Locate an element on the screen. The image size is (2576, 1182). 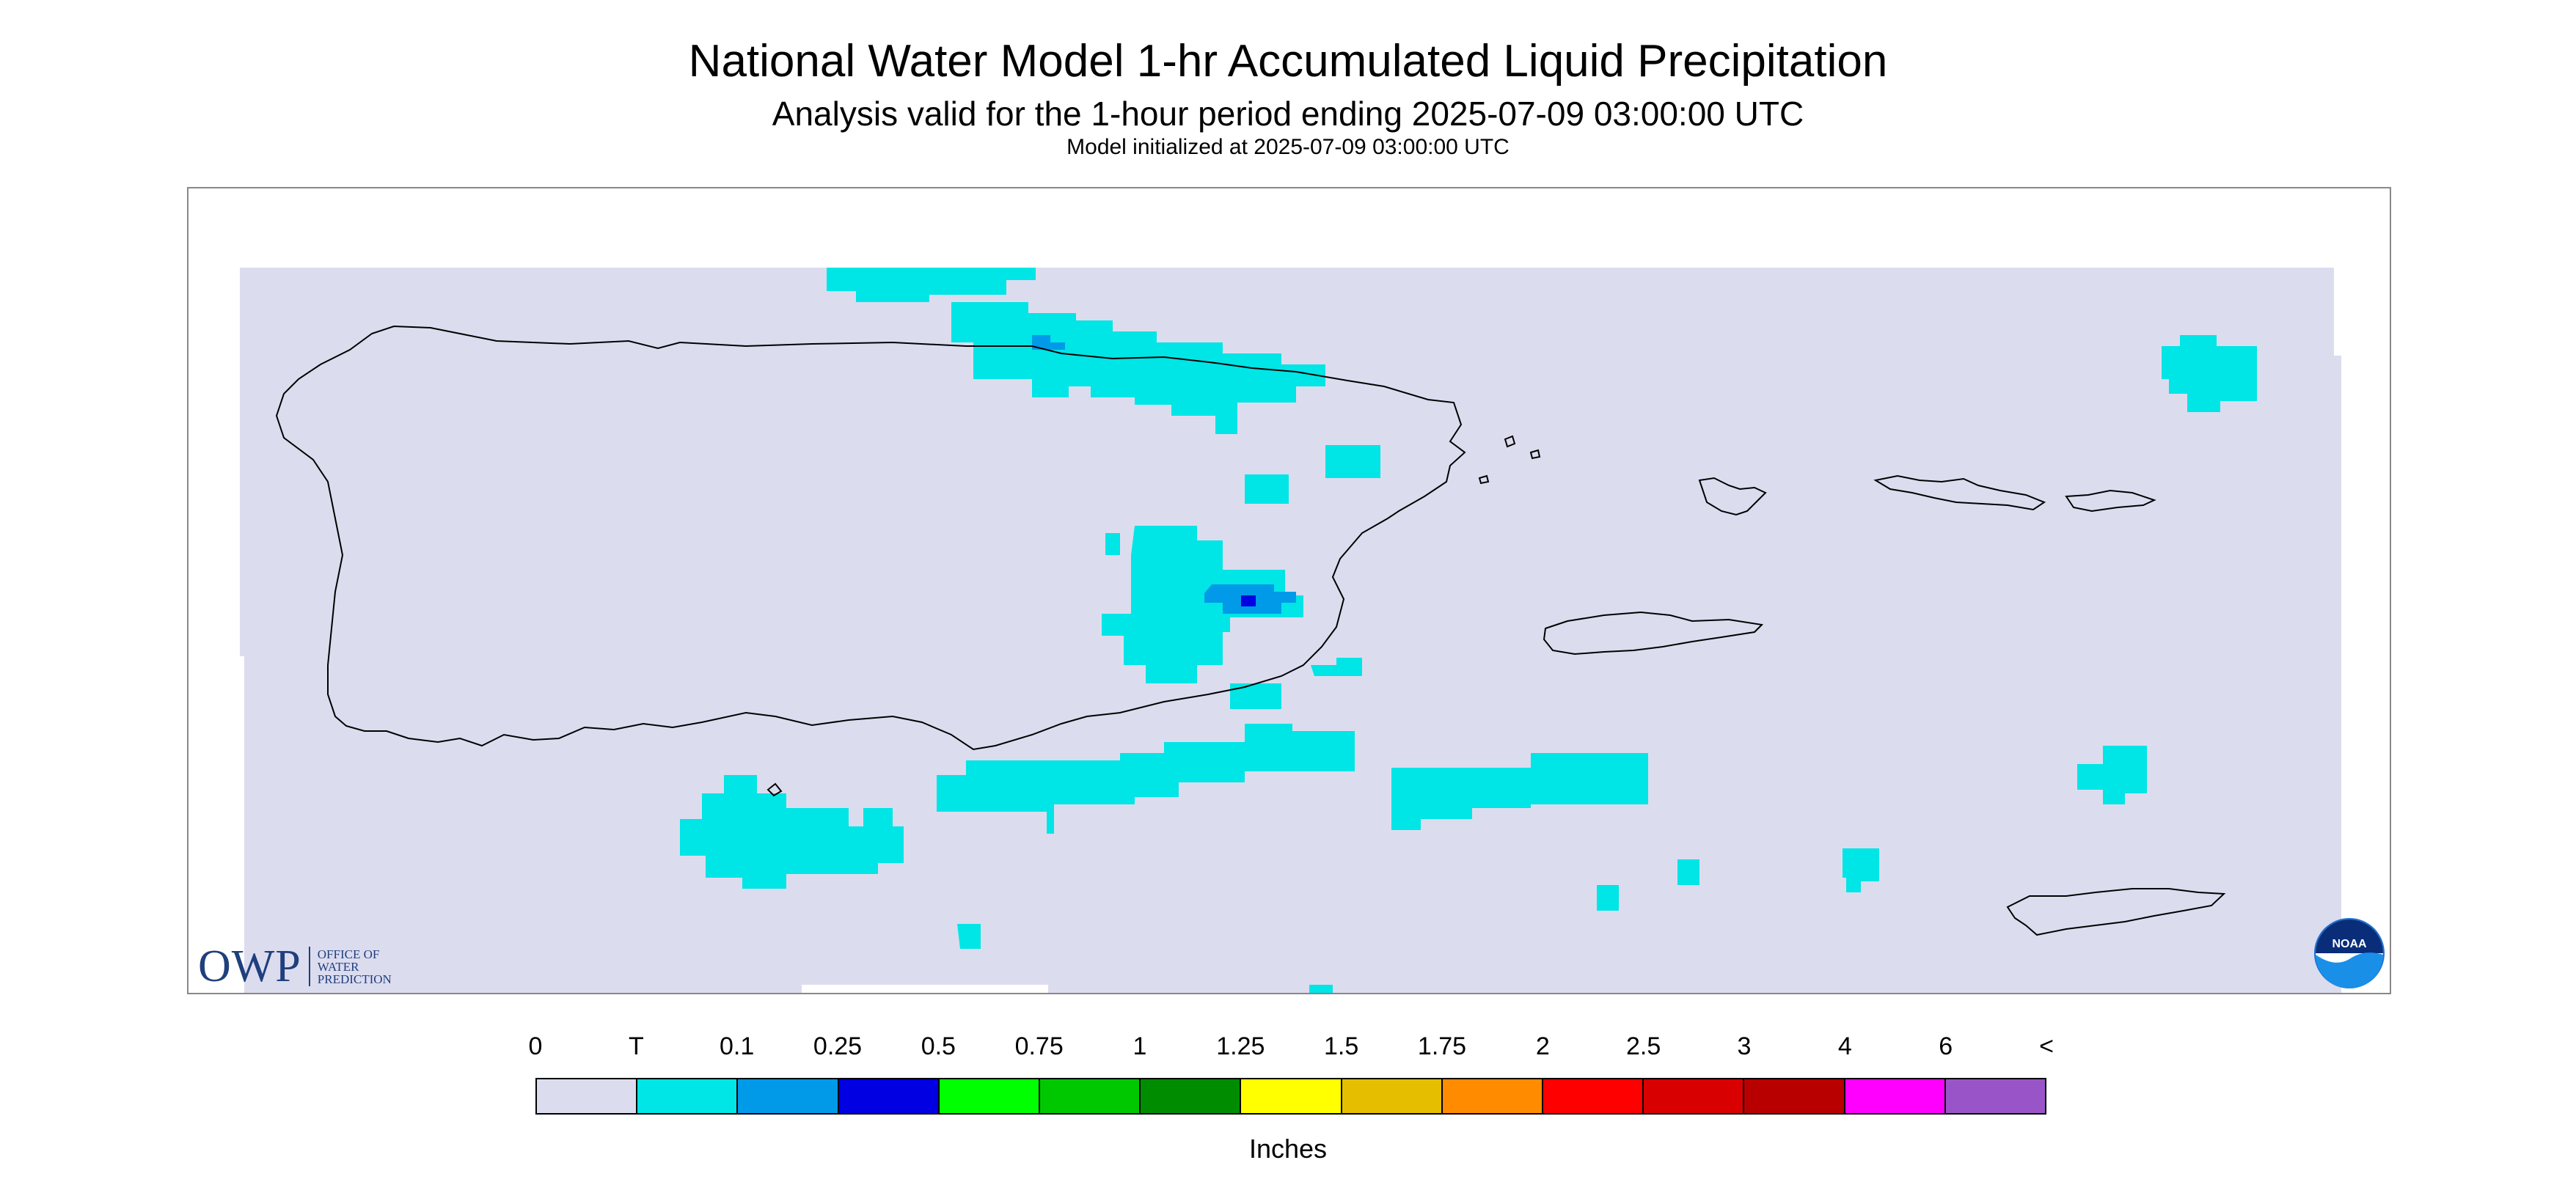
st-thomas-coast is located at coordinates (1960, 492).